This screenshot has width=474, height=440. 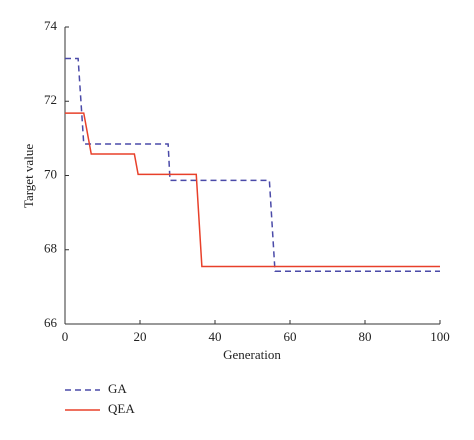 What do you see at coordinates (50, 248) in the screenshot?
I see `y-tick-label: 68` at bounding box center [50, 248].